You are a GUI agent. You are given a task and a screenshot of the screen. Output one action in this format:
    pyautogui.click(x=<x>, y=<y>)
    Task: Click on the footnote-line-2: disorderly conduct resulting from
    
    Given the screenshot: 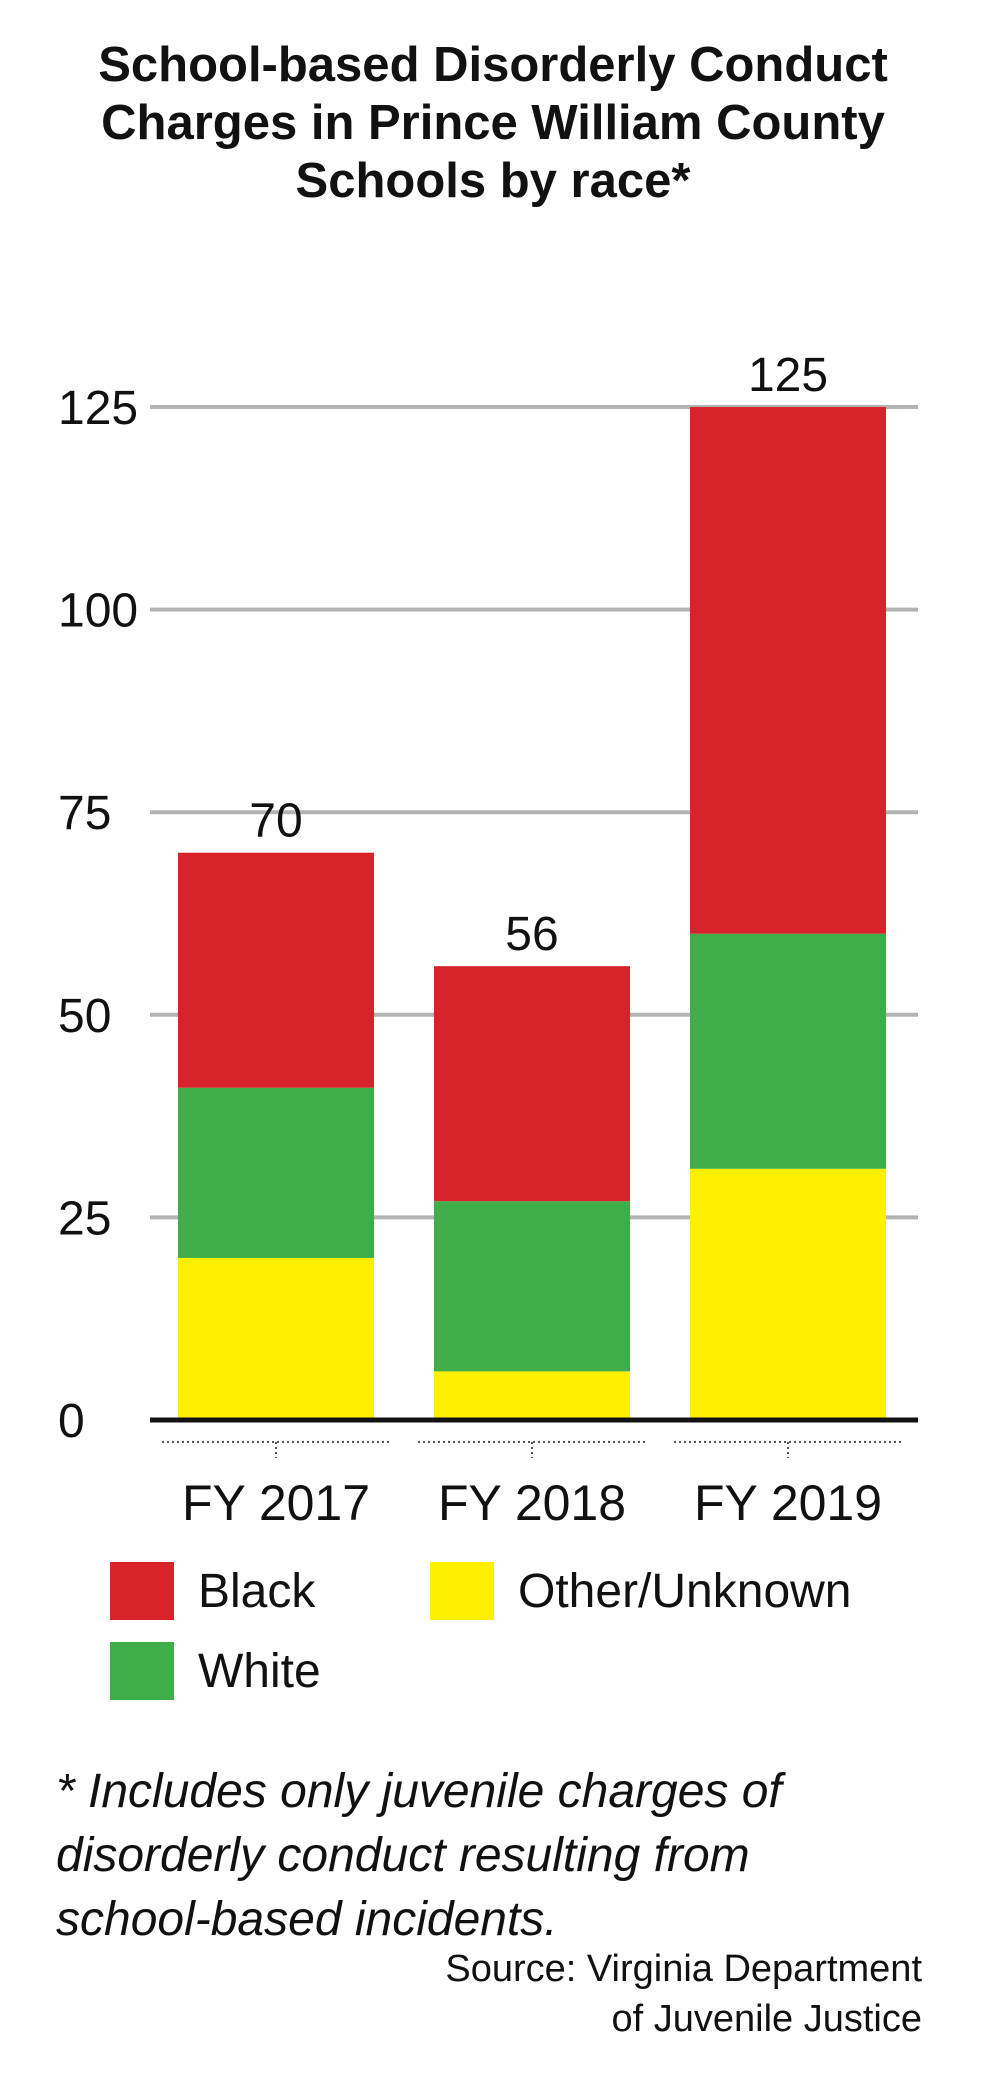 What is the action you would take?
    pyautogui.click(x=403, y=1855)
    